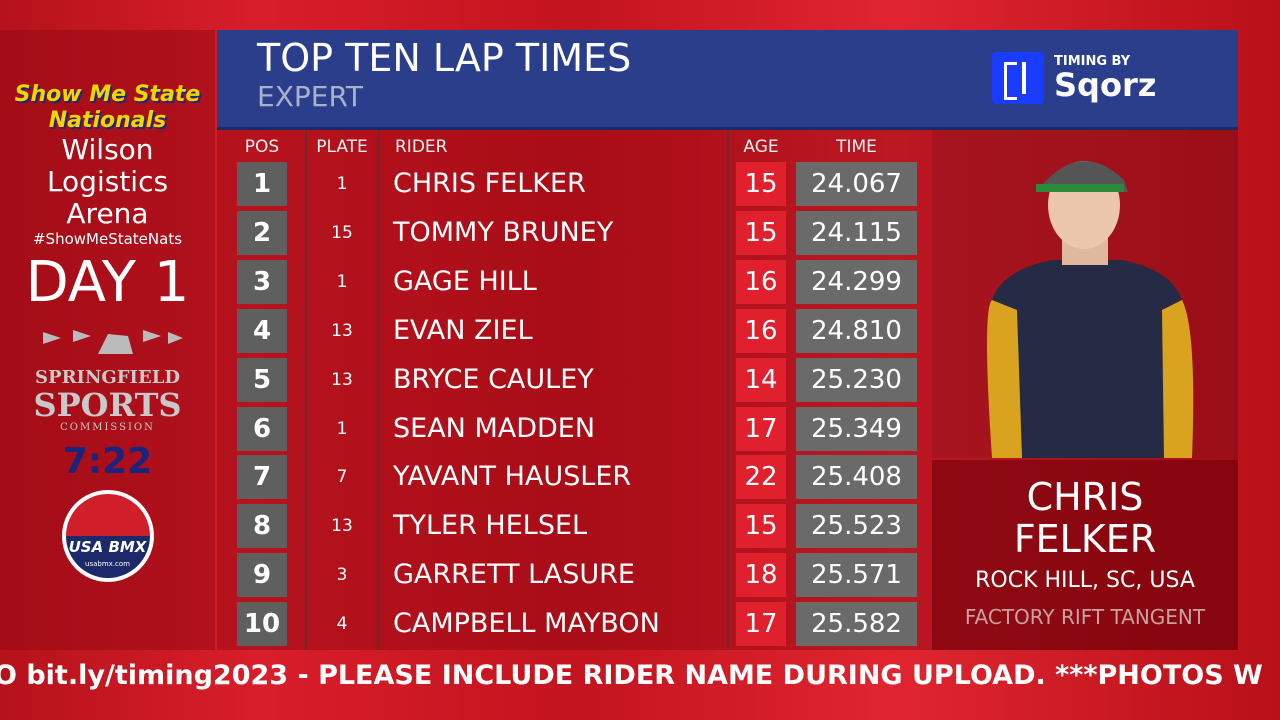  Describe the element at coordinates (262, 147) in the screenshot. I see `column-header: POS` at that location.